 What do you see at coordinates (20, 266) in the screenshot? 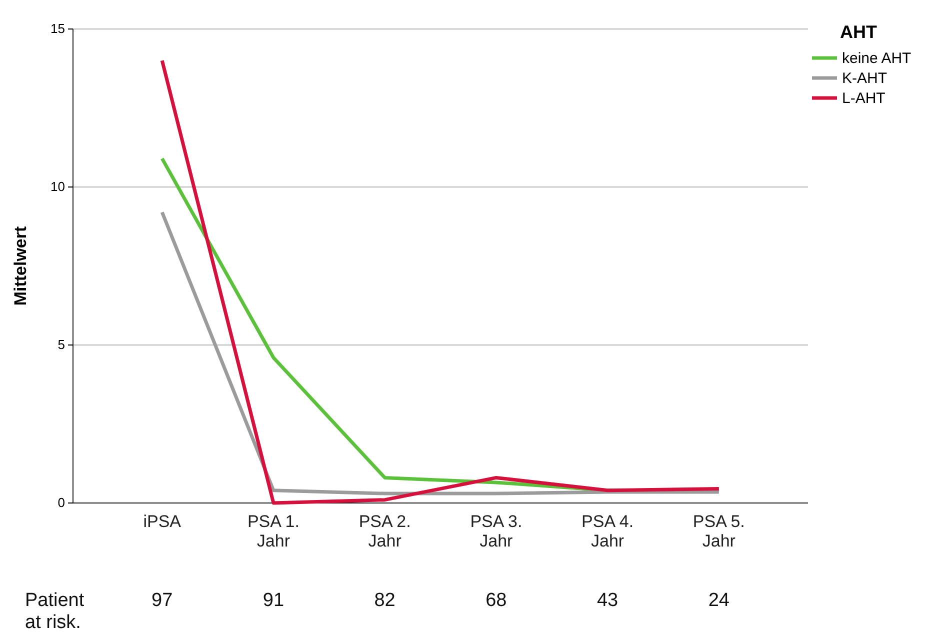
I see `y-axis-title: Mittelwert` at bounding box center [20, 266].